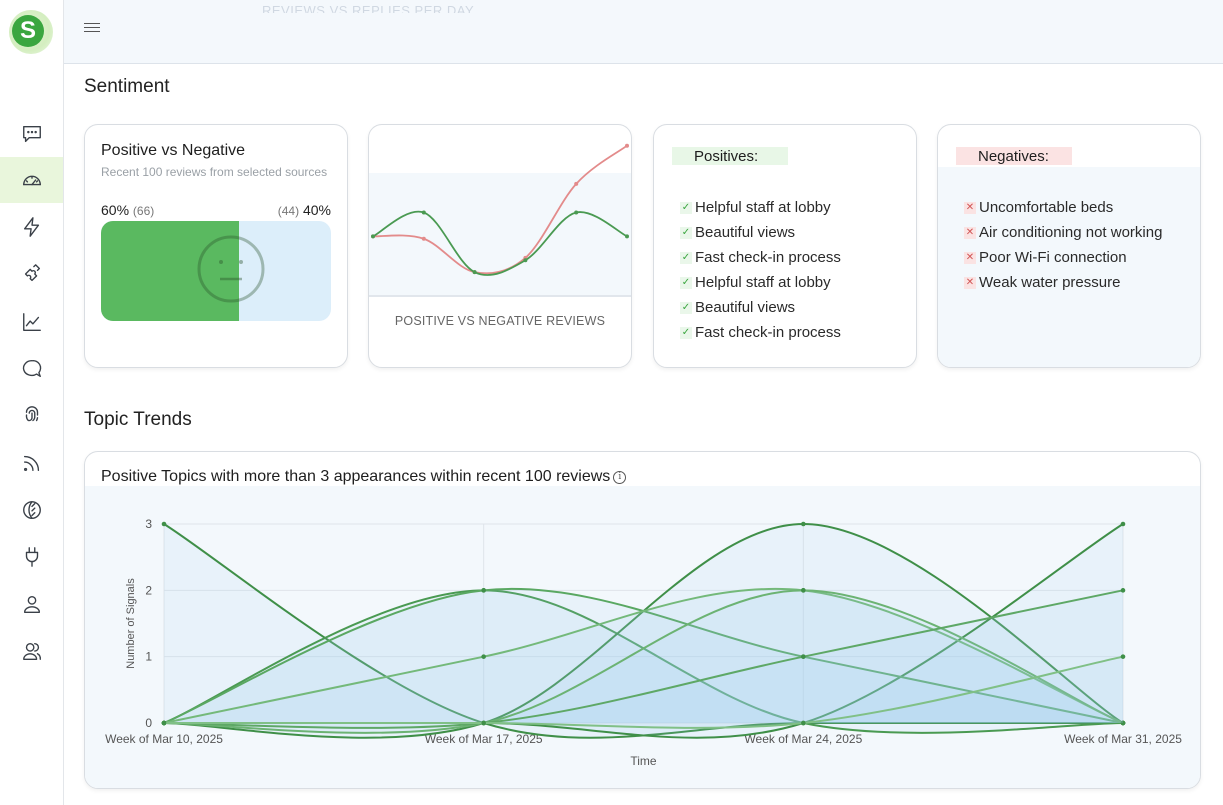 This screenshot has height=805, width=1223. I want to click on positive-percent: 60% (66), so click(127, 210).